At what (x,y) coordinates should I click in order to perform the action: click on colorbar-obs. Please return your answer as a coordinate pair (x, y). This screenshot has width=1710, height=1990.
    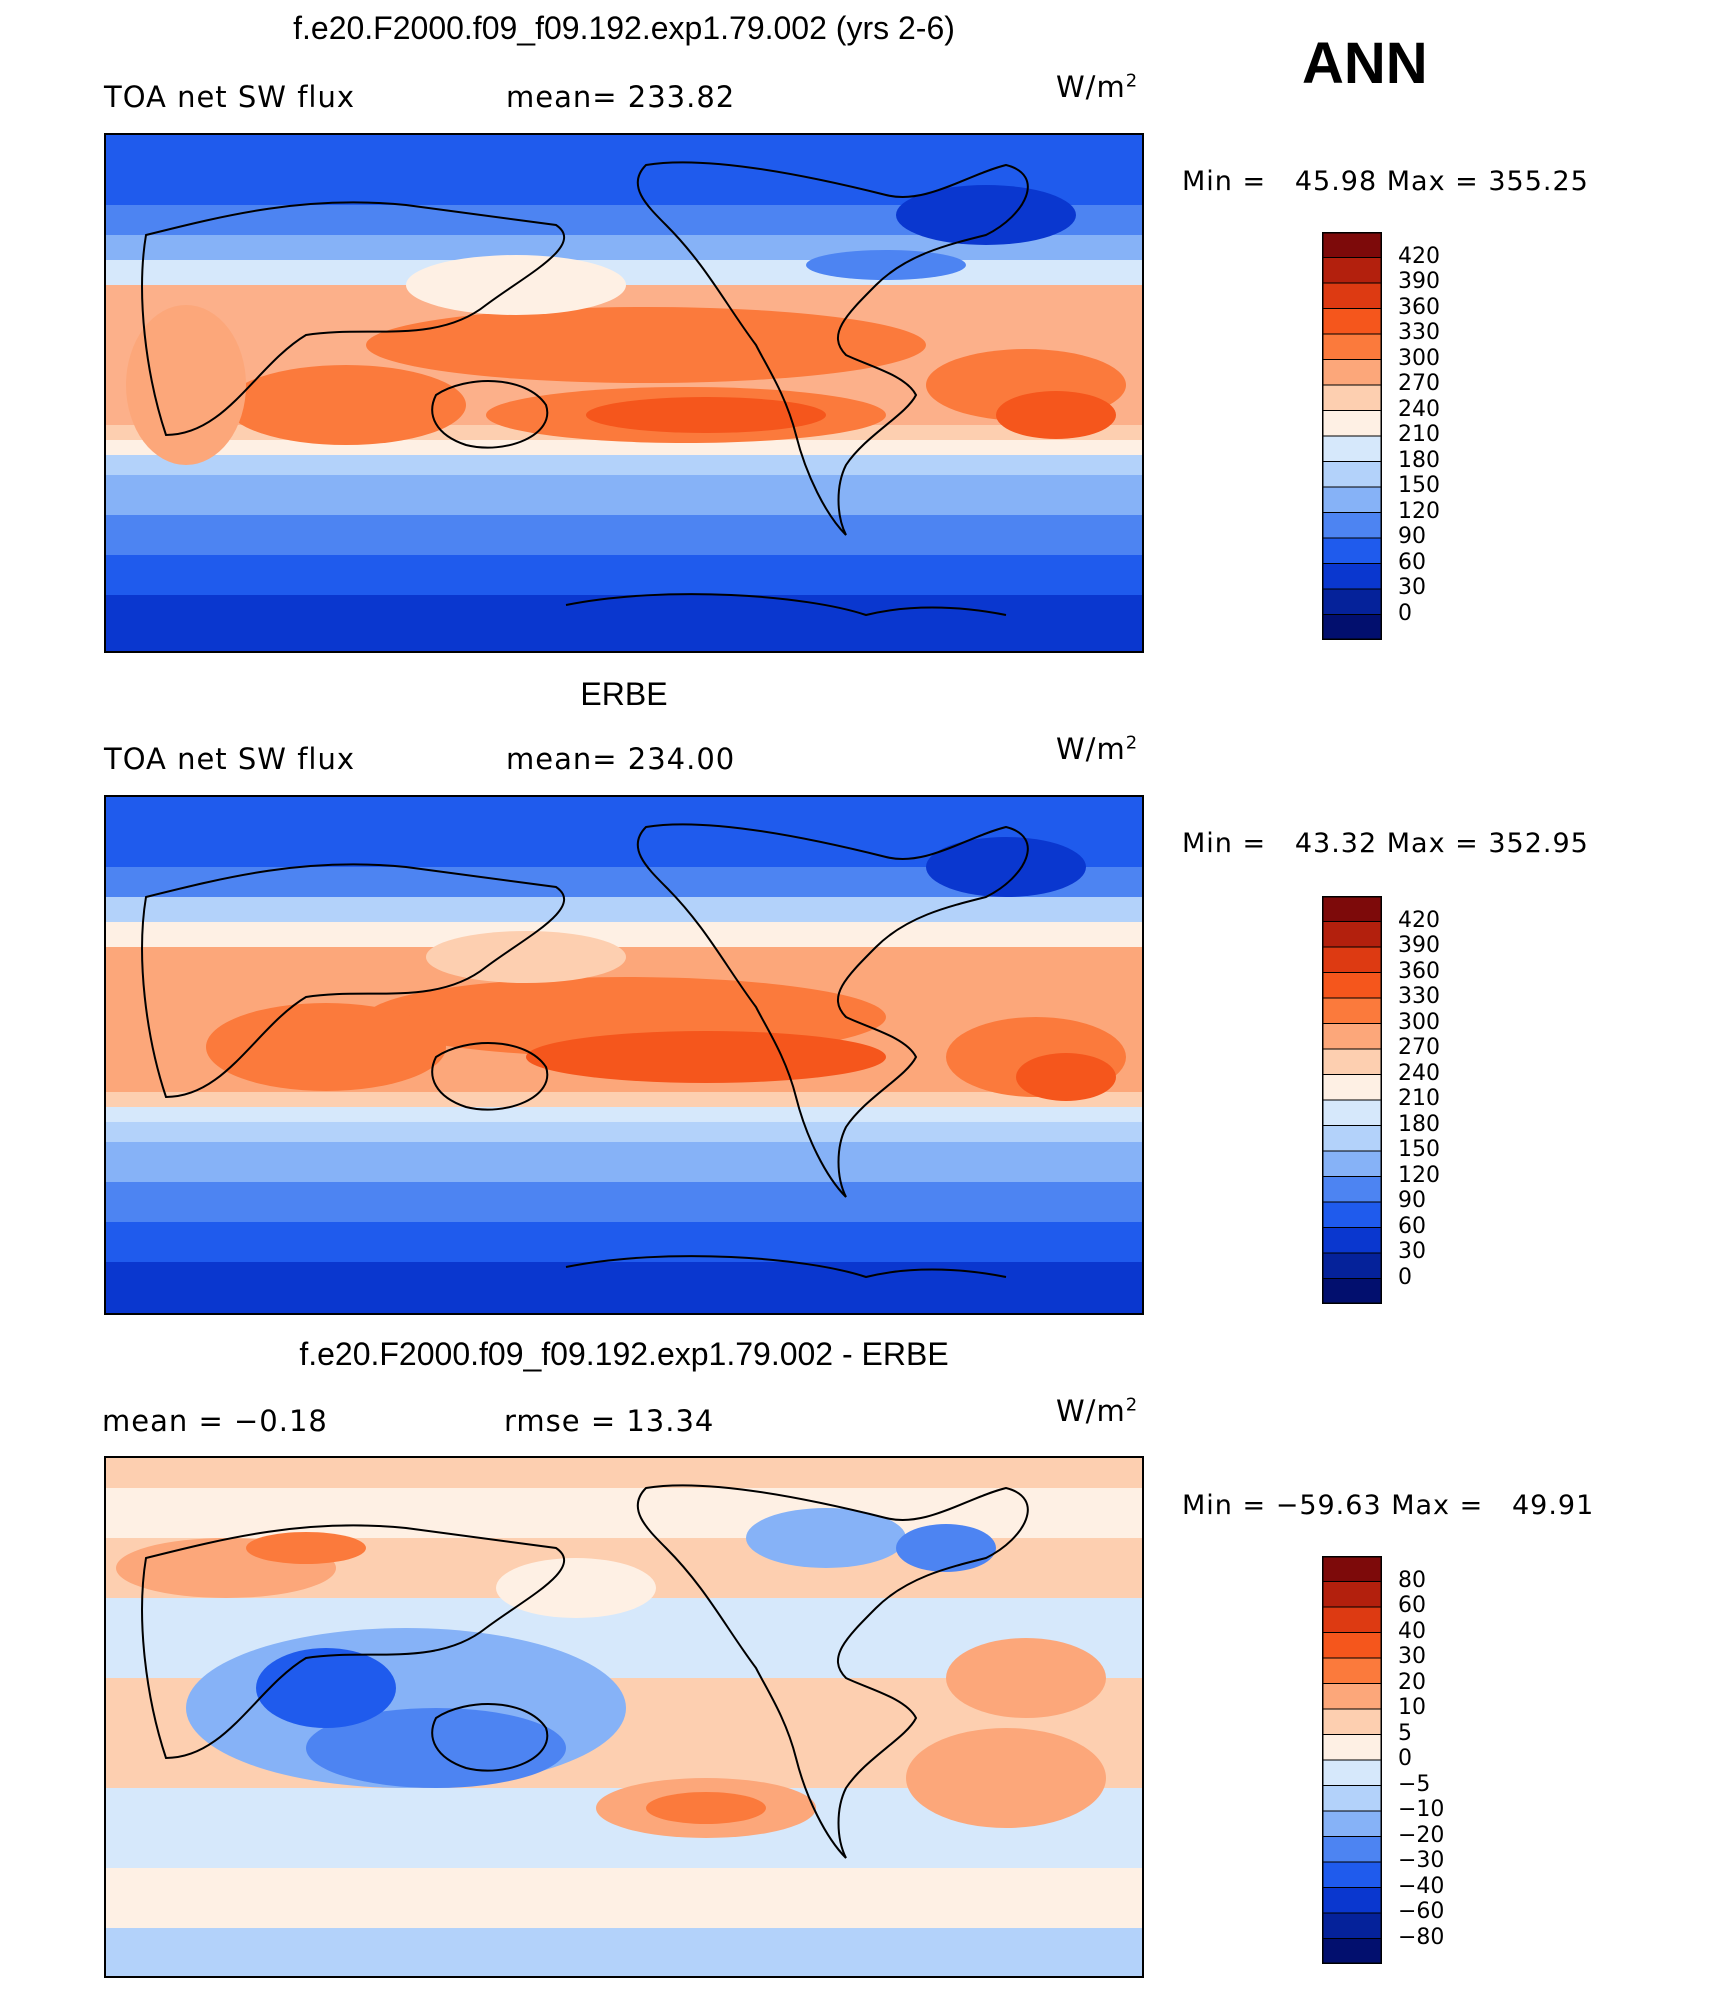
    Looking at the image, I should click on (1352, 1100).